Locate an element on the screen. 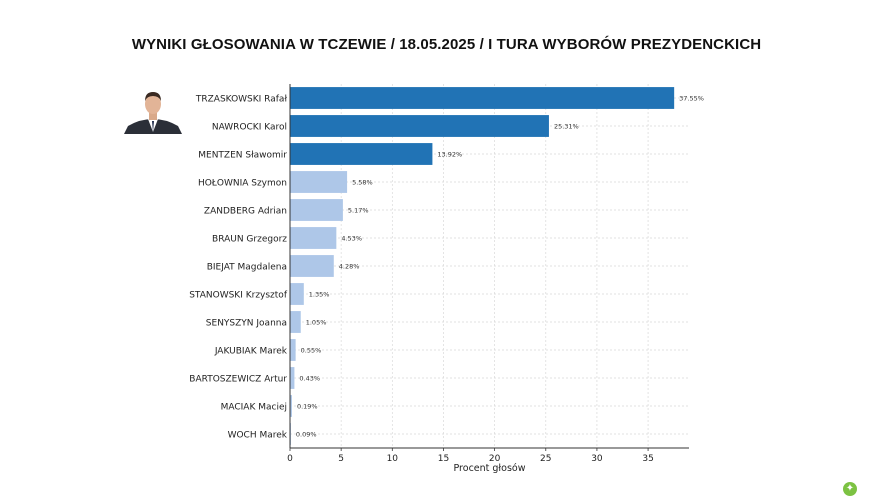  category-label: MACIAK Maciej is located at coordinates (254, 408).